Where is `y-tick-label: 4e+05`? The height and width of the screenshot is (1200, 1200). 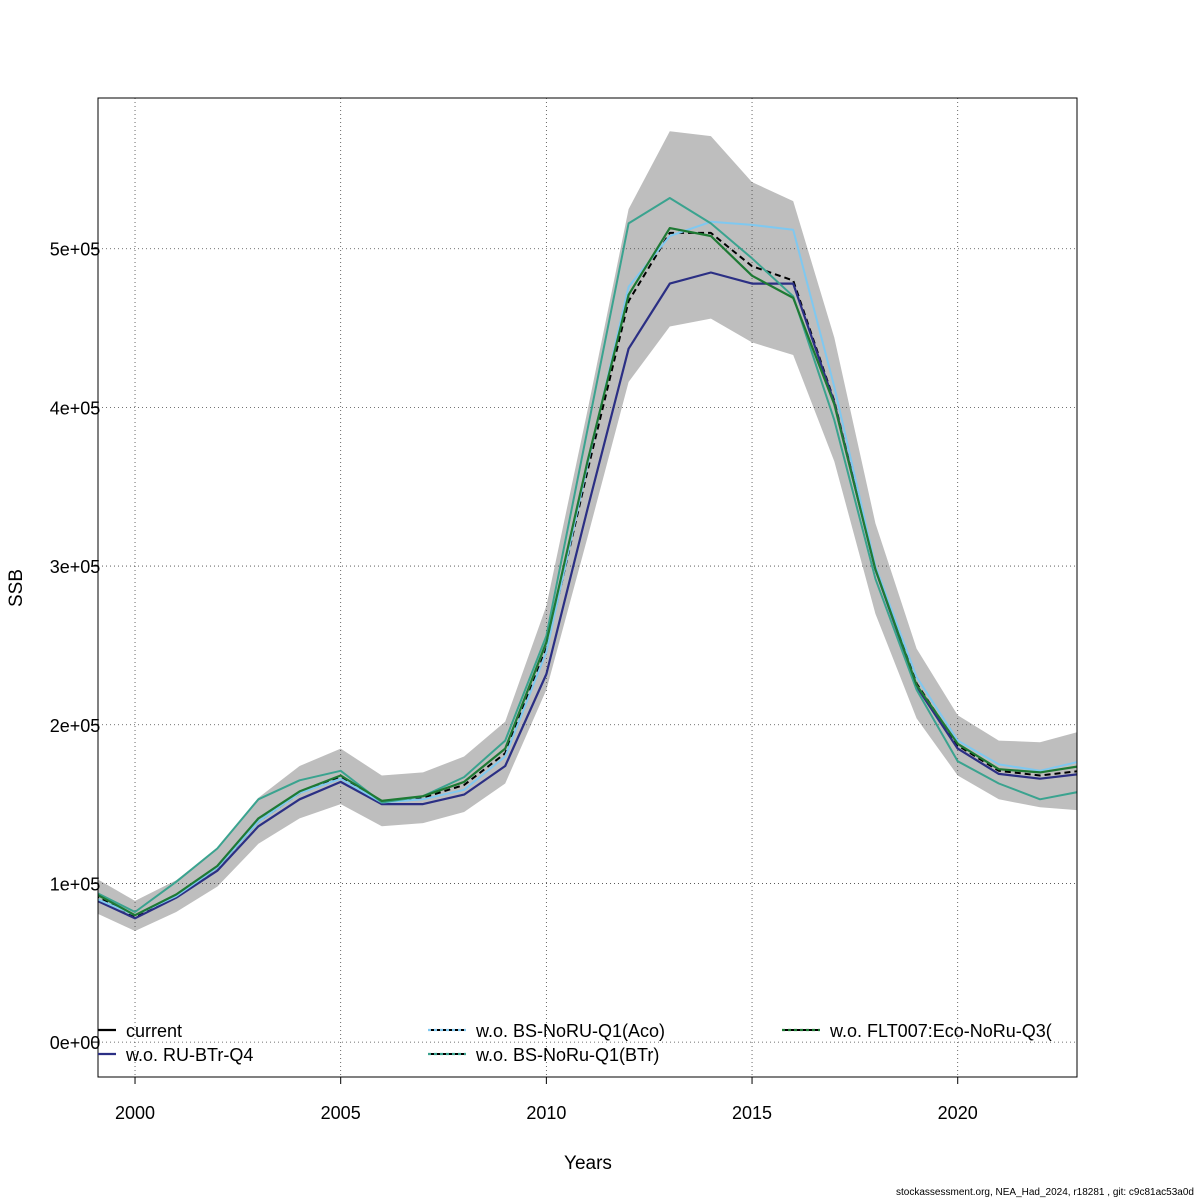
y-tick-label: 4e+05 is located at coordinates (75, 408).